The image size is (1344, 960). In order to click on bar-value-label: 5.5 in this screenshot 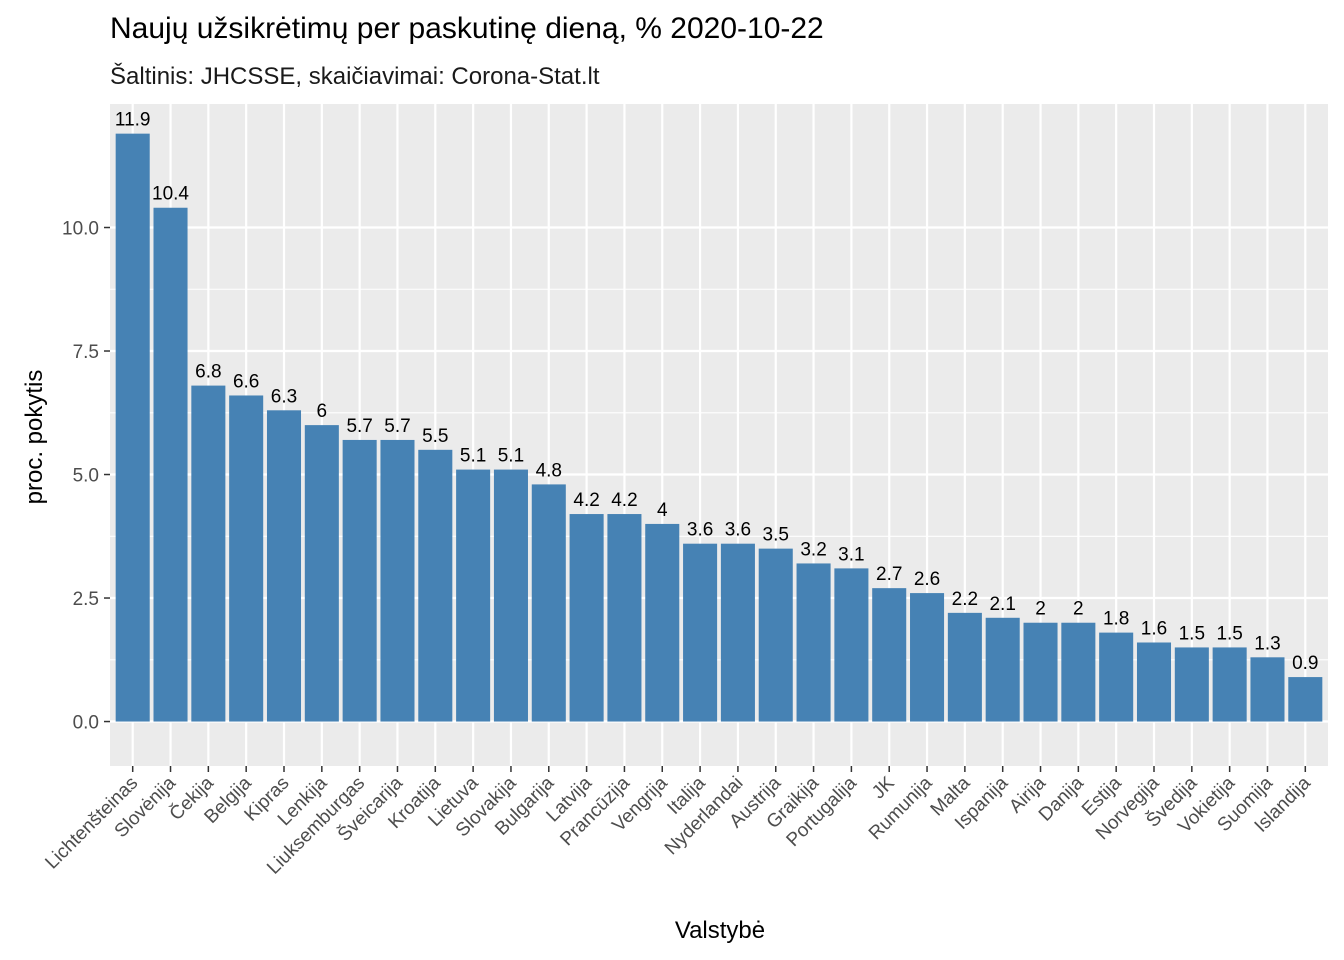, I will do `click(435, 436)`.